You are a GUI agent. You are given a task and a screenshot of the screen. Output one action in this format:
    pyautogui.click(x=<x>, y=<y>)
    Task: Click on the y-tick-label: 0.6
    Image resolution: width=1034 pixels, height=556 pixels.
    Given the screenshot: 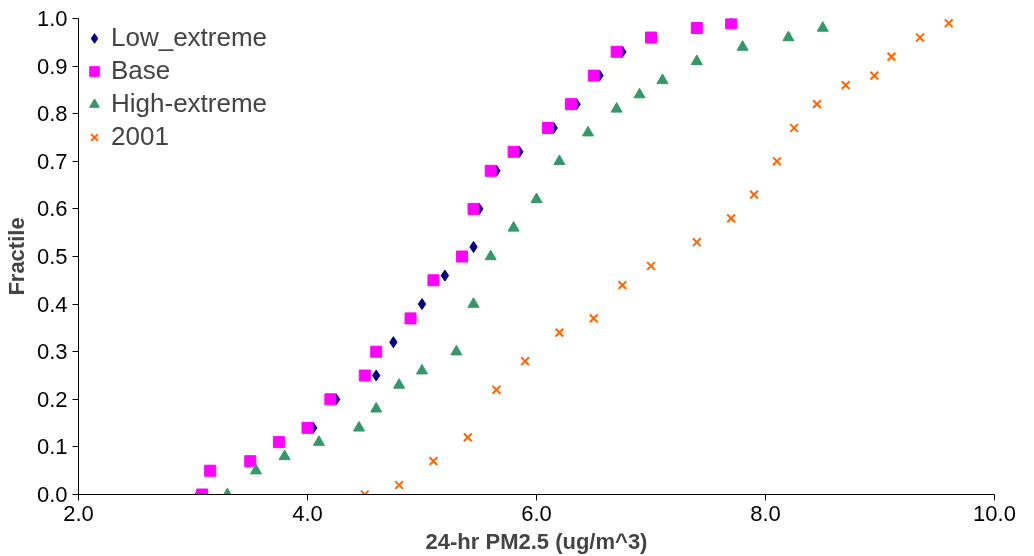 What is the action you would take?
    pyautogui.click(x=52, y=209)
    